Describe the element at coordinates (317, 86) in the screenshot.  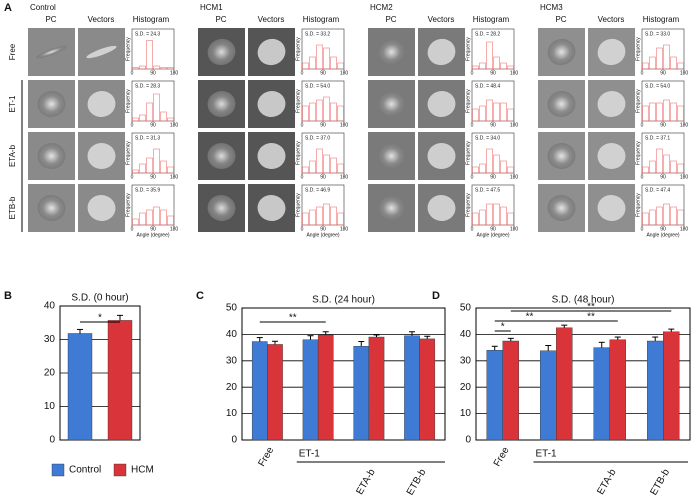
I see `sd-label: S.D. = 54.0` at that location.